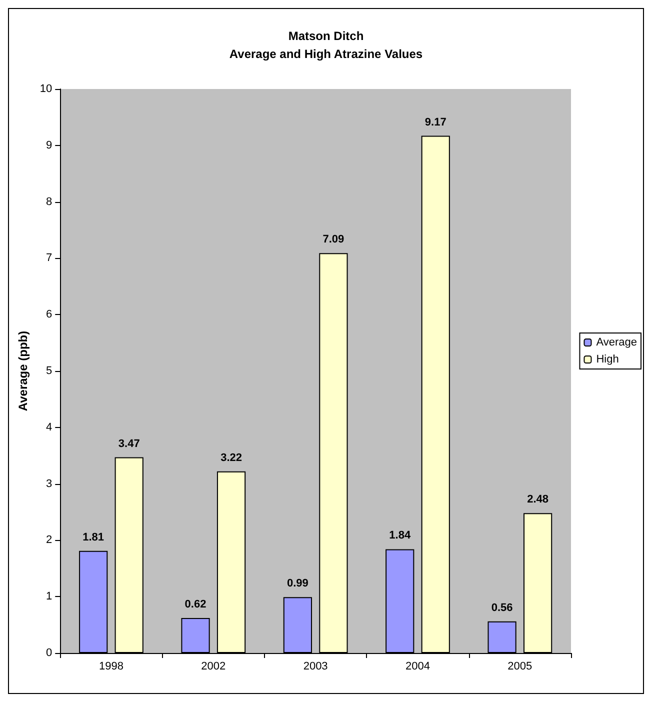 This screenshot has width=652, height=702. What do you see at coordinates (49, 596) in the screenshot?
I see `y-tick-label: 1` at bounding box center [49, 596].